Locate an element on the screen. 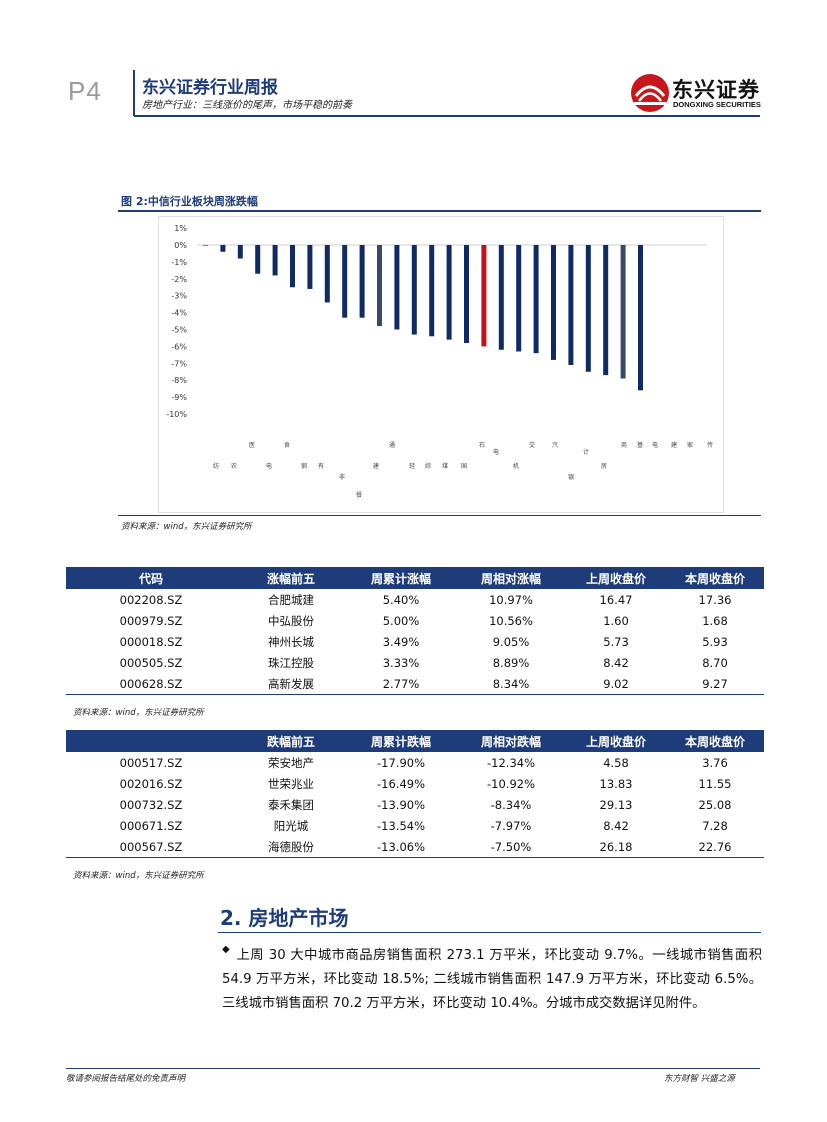 The image size is (827, 1122). column-header: 涨幅前五 is located at coordinates (291, 578).